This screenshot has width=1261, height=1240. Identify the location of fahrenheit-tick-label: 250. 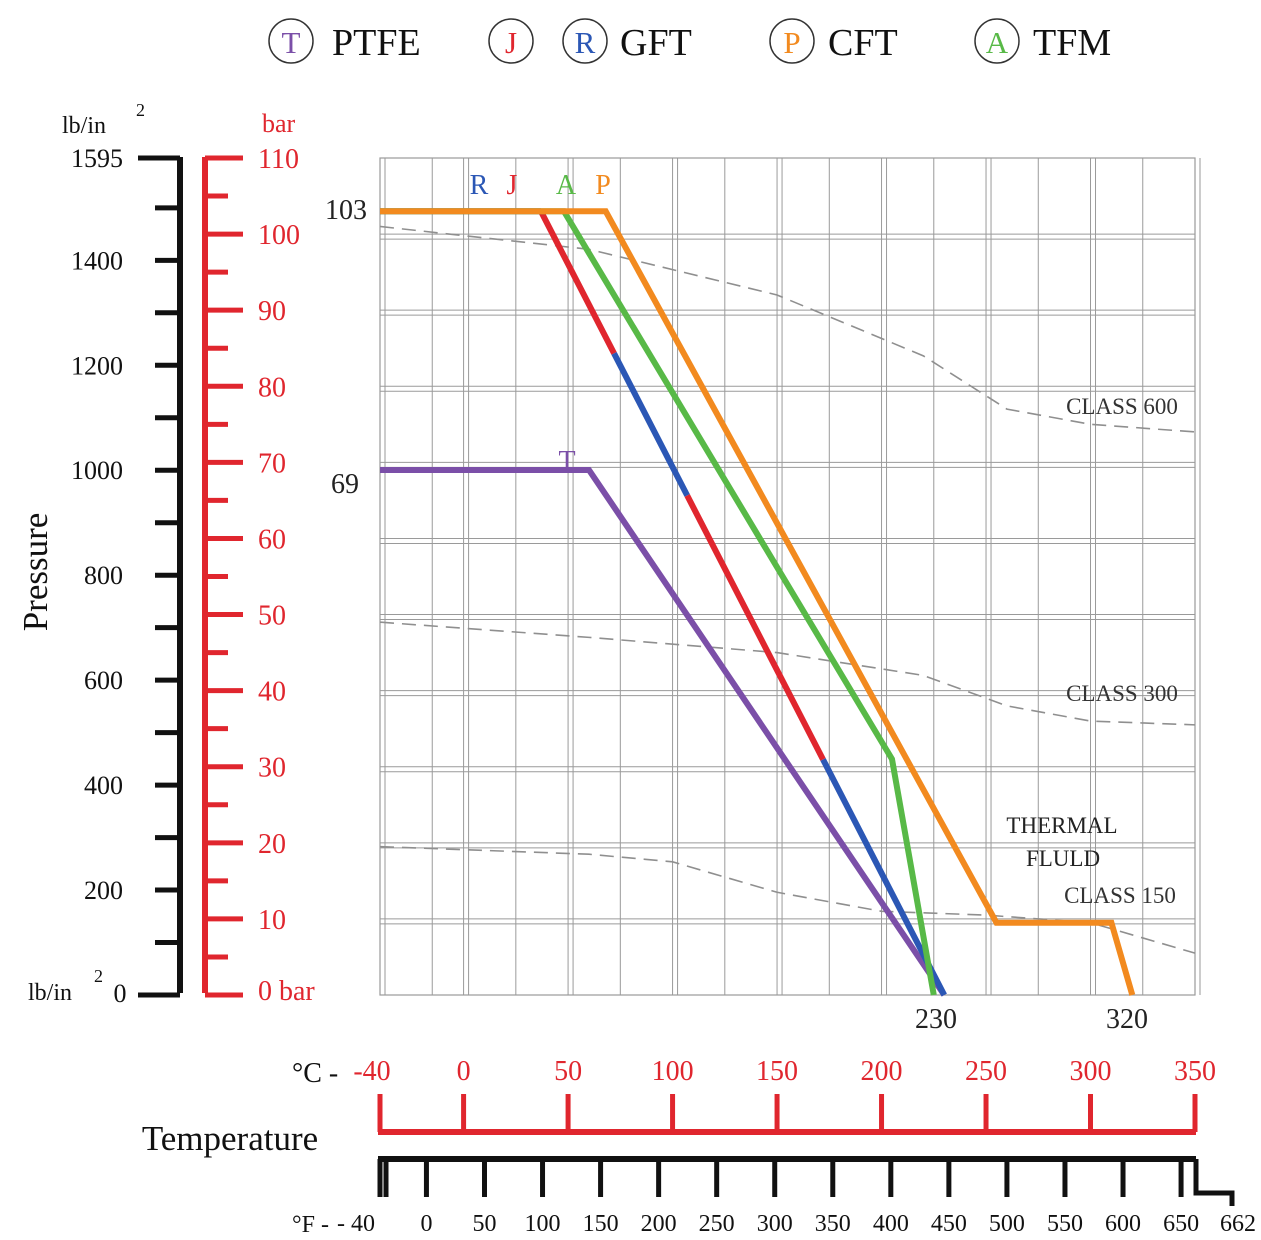
(717, 1224).